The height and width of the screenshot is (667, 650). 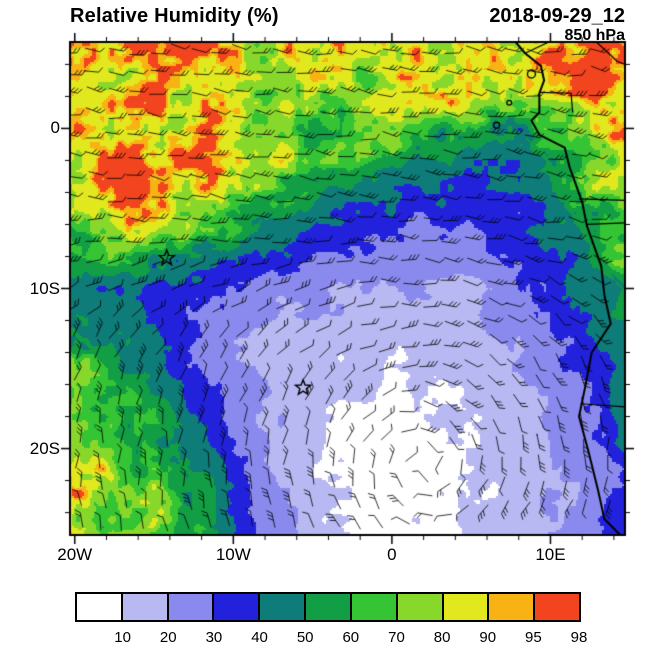 I want to click on x-tick-label: 20W, so click(x=75, y=554).